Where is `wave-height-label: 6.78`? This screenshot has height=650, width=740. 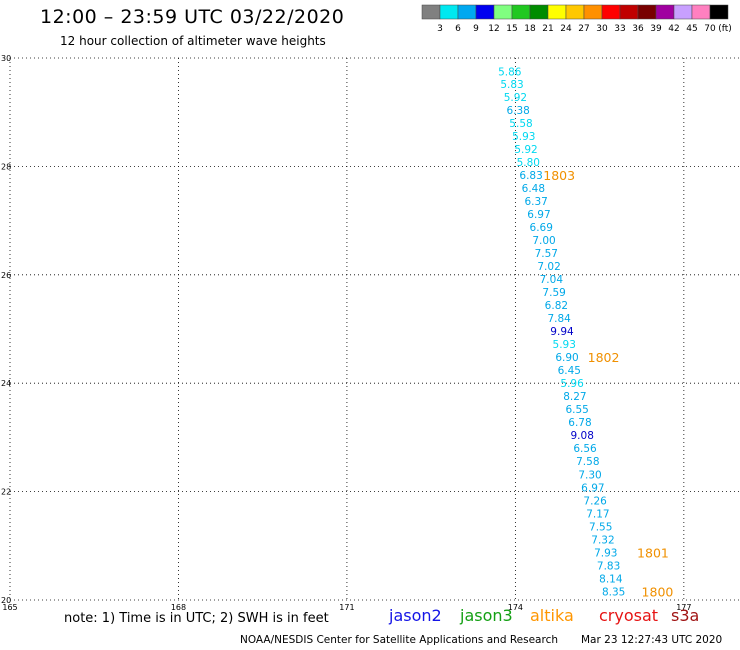 wave-height-label: 6.78 is located at coordinates (579, 423).